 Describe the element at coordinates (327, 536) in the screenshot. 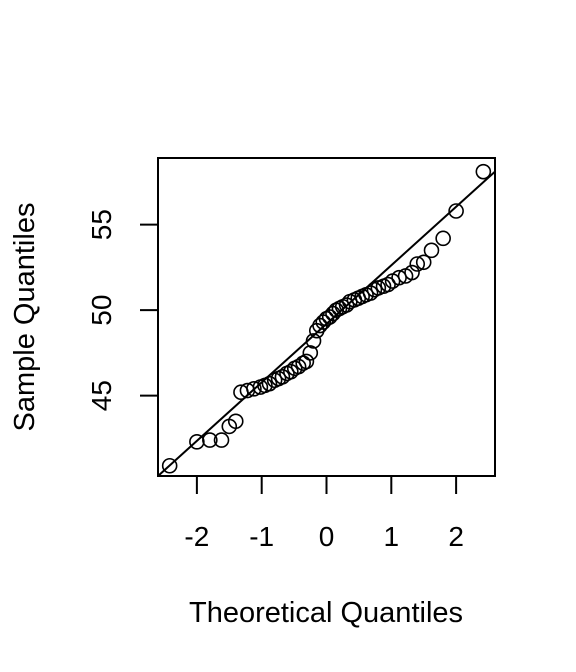

I see `x-tick-label-2: 0` at that location.